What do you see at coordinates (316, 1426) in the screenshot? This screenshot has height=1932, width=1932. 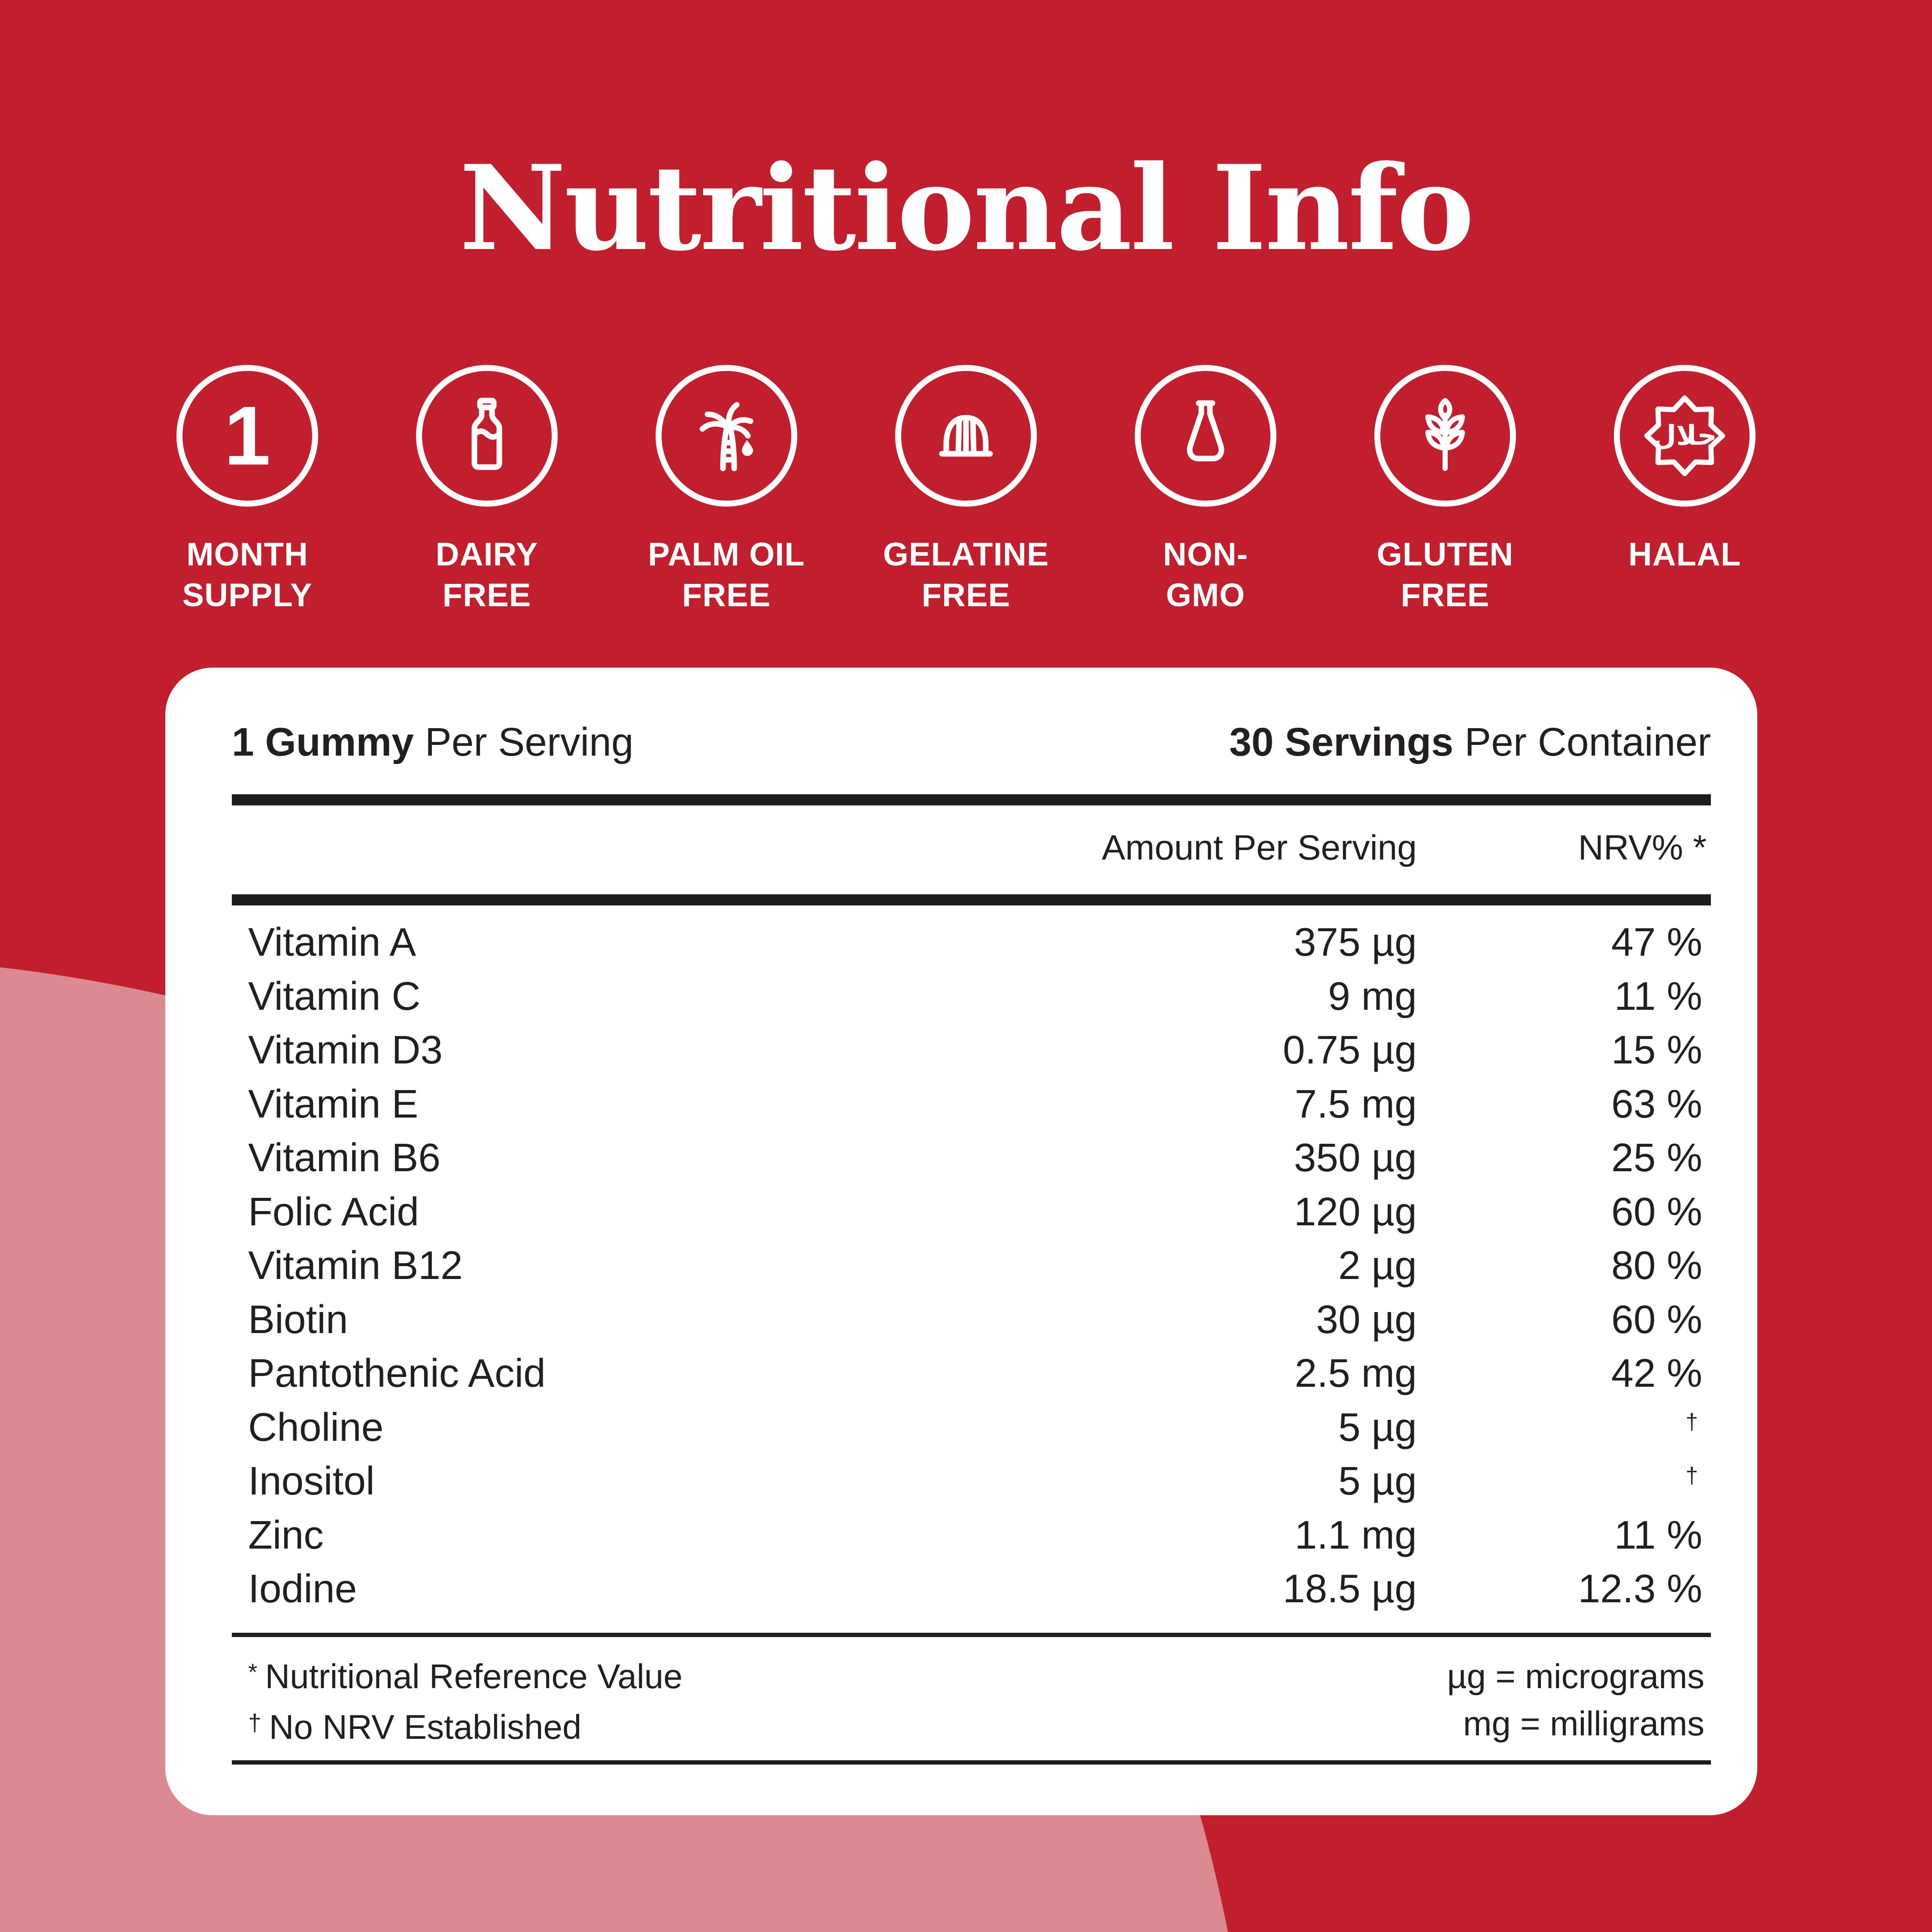 I see `nutrient-name: Choline` at bounding box center [316, 1426].